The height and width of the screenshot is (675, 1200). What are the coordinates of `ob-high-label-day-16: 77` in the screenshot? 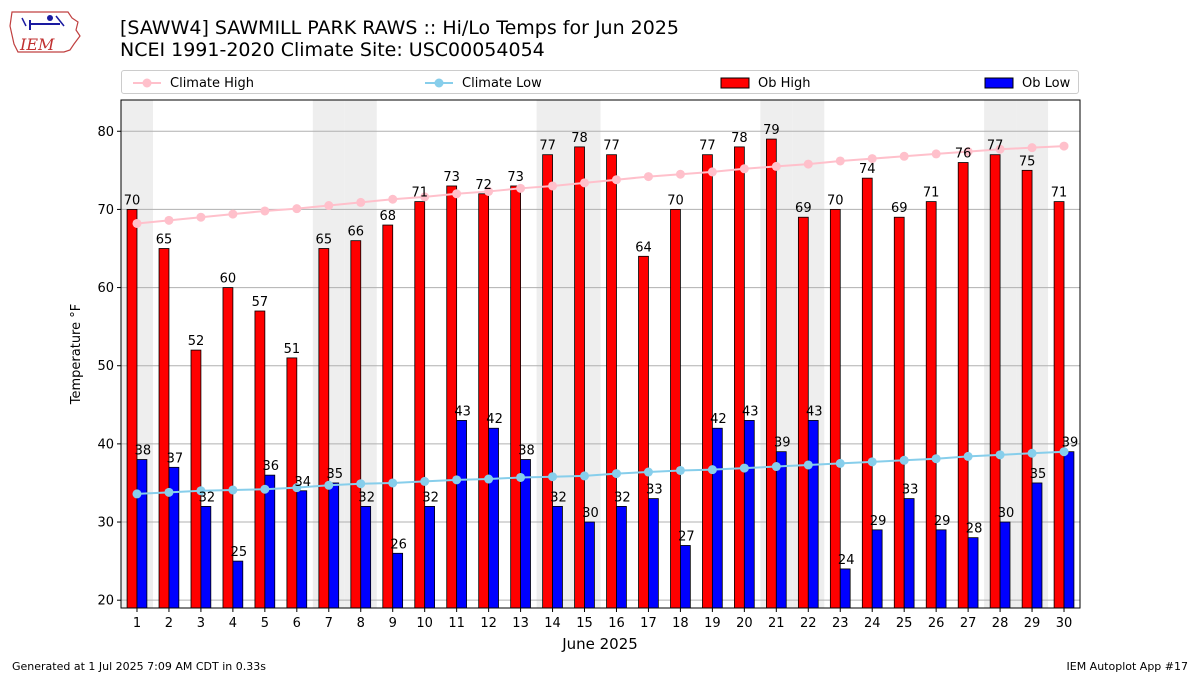 It's located at (611, 146).